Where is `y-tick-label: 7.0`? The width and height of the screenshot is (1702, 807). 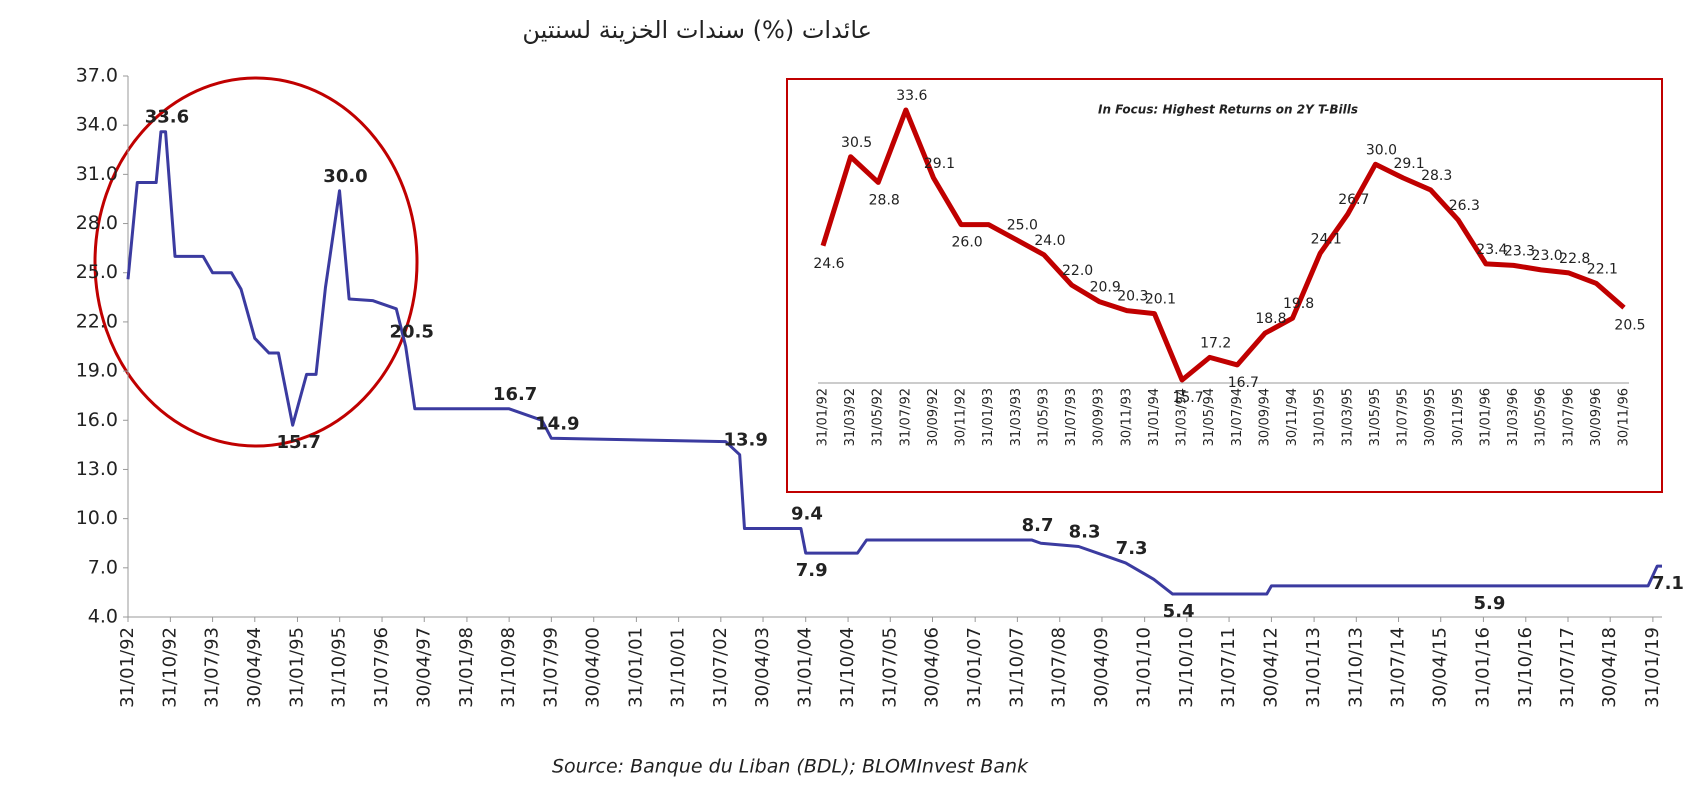 y-tick-label: 7.0 is located at coordinates (103, 567).